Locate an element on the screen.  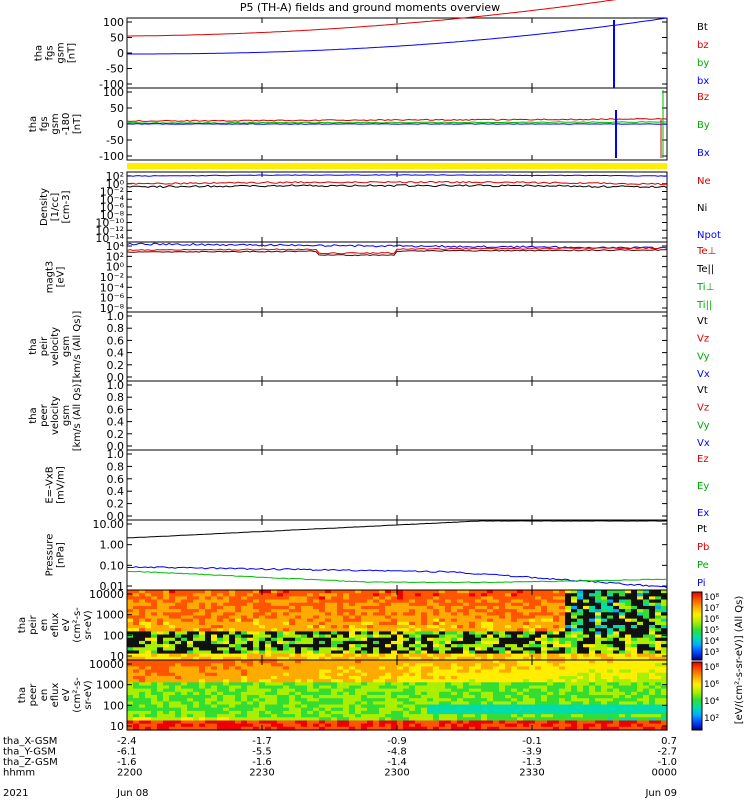
legend-entry: Ex is located at coordinates (703, 513).